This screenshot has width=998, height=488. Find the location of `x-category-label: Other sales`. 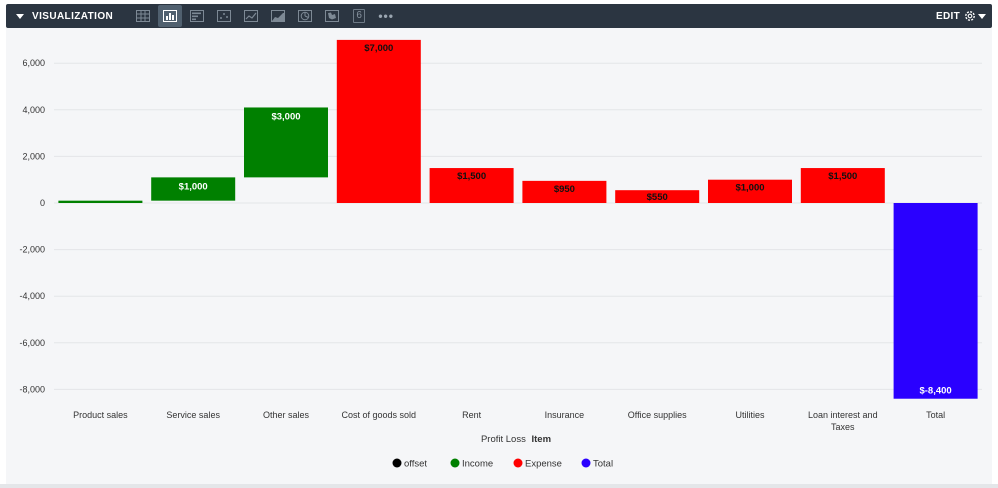

x-category-label: Other sales is located at coordinates (286, 415).